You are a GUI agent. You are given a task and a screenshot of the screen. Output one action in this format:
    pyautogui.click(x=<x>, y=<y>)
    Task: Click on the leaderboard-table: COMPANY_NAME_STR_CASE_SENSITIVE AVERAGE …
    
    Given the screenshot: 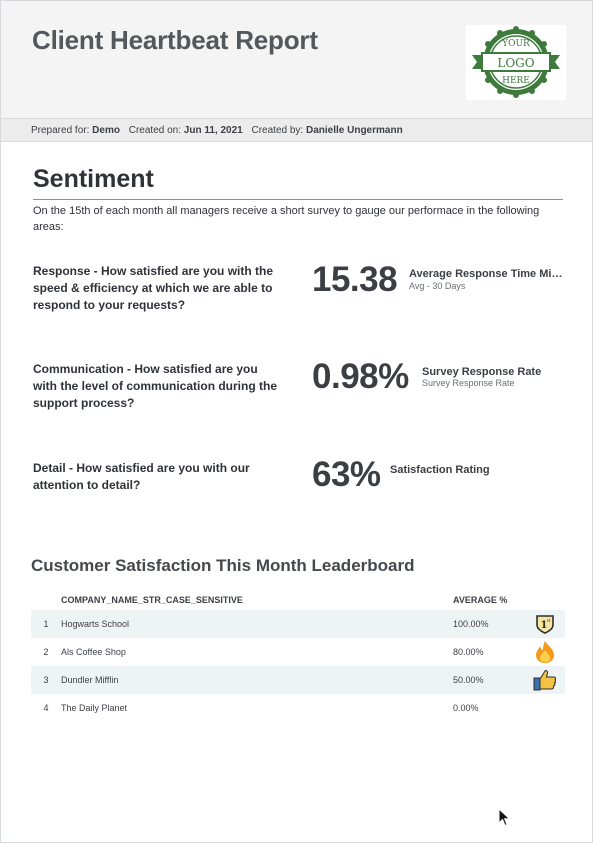 What is the action you would take?
    pyautogui.click(x=298, y=656)
    